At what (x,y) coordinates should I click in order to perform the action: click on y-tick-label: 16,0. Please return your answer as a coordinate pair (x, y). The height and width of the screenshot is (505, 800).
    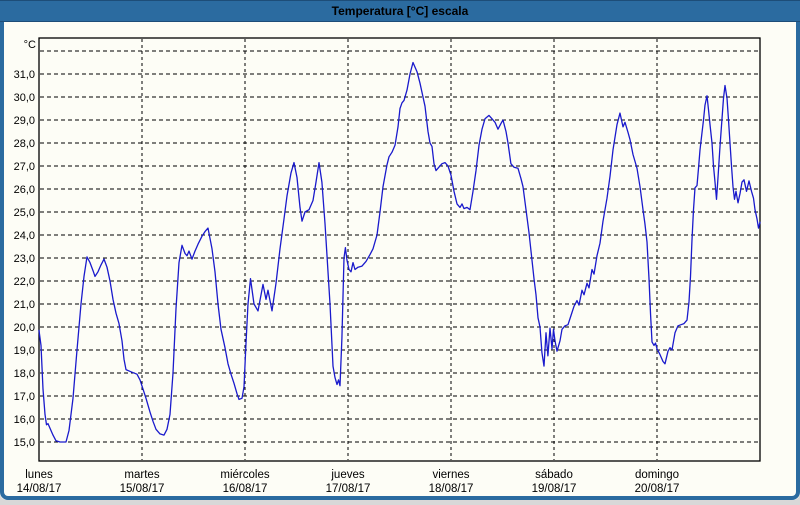
    Looking at the image, I should click on (24, 420).